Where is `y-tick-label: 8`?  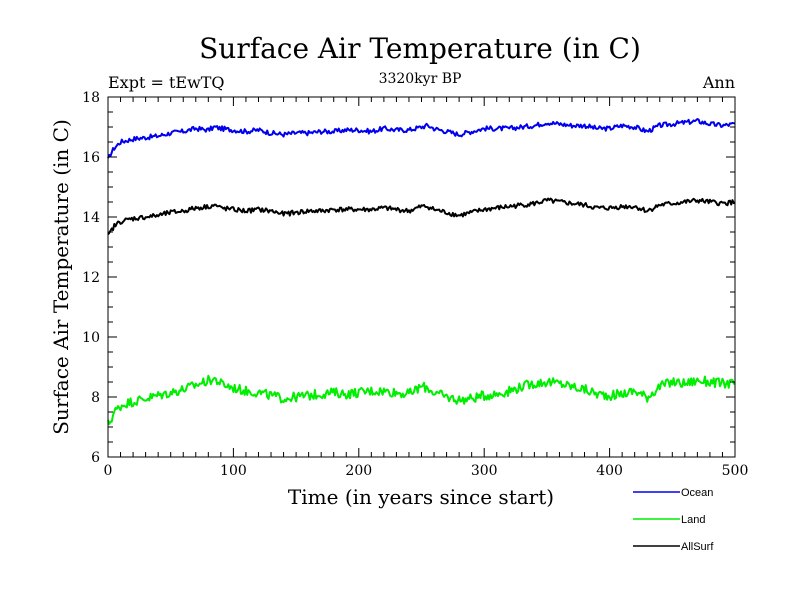
y-tick-label: 8 is located at coordinates (95, 398).